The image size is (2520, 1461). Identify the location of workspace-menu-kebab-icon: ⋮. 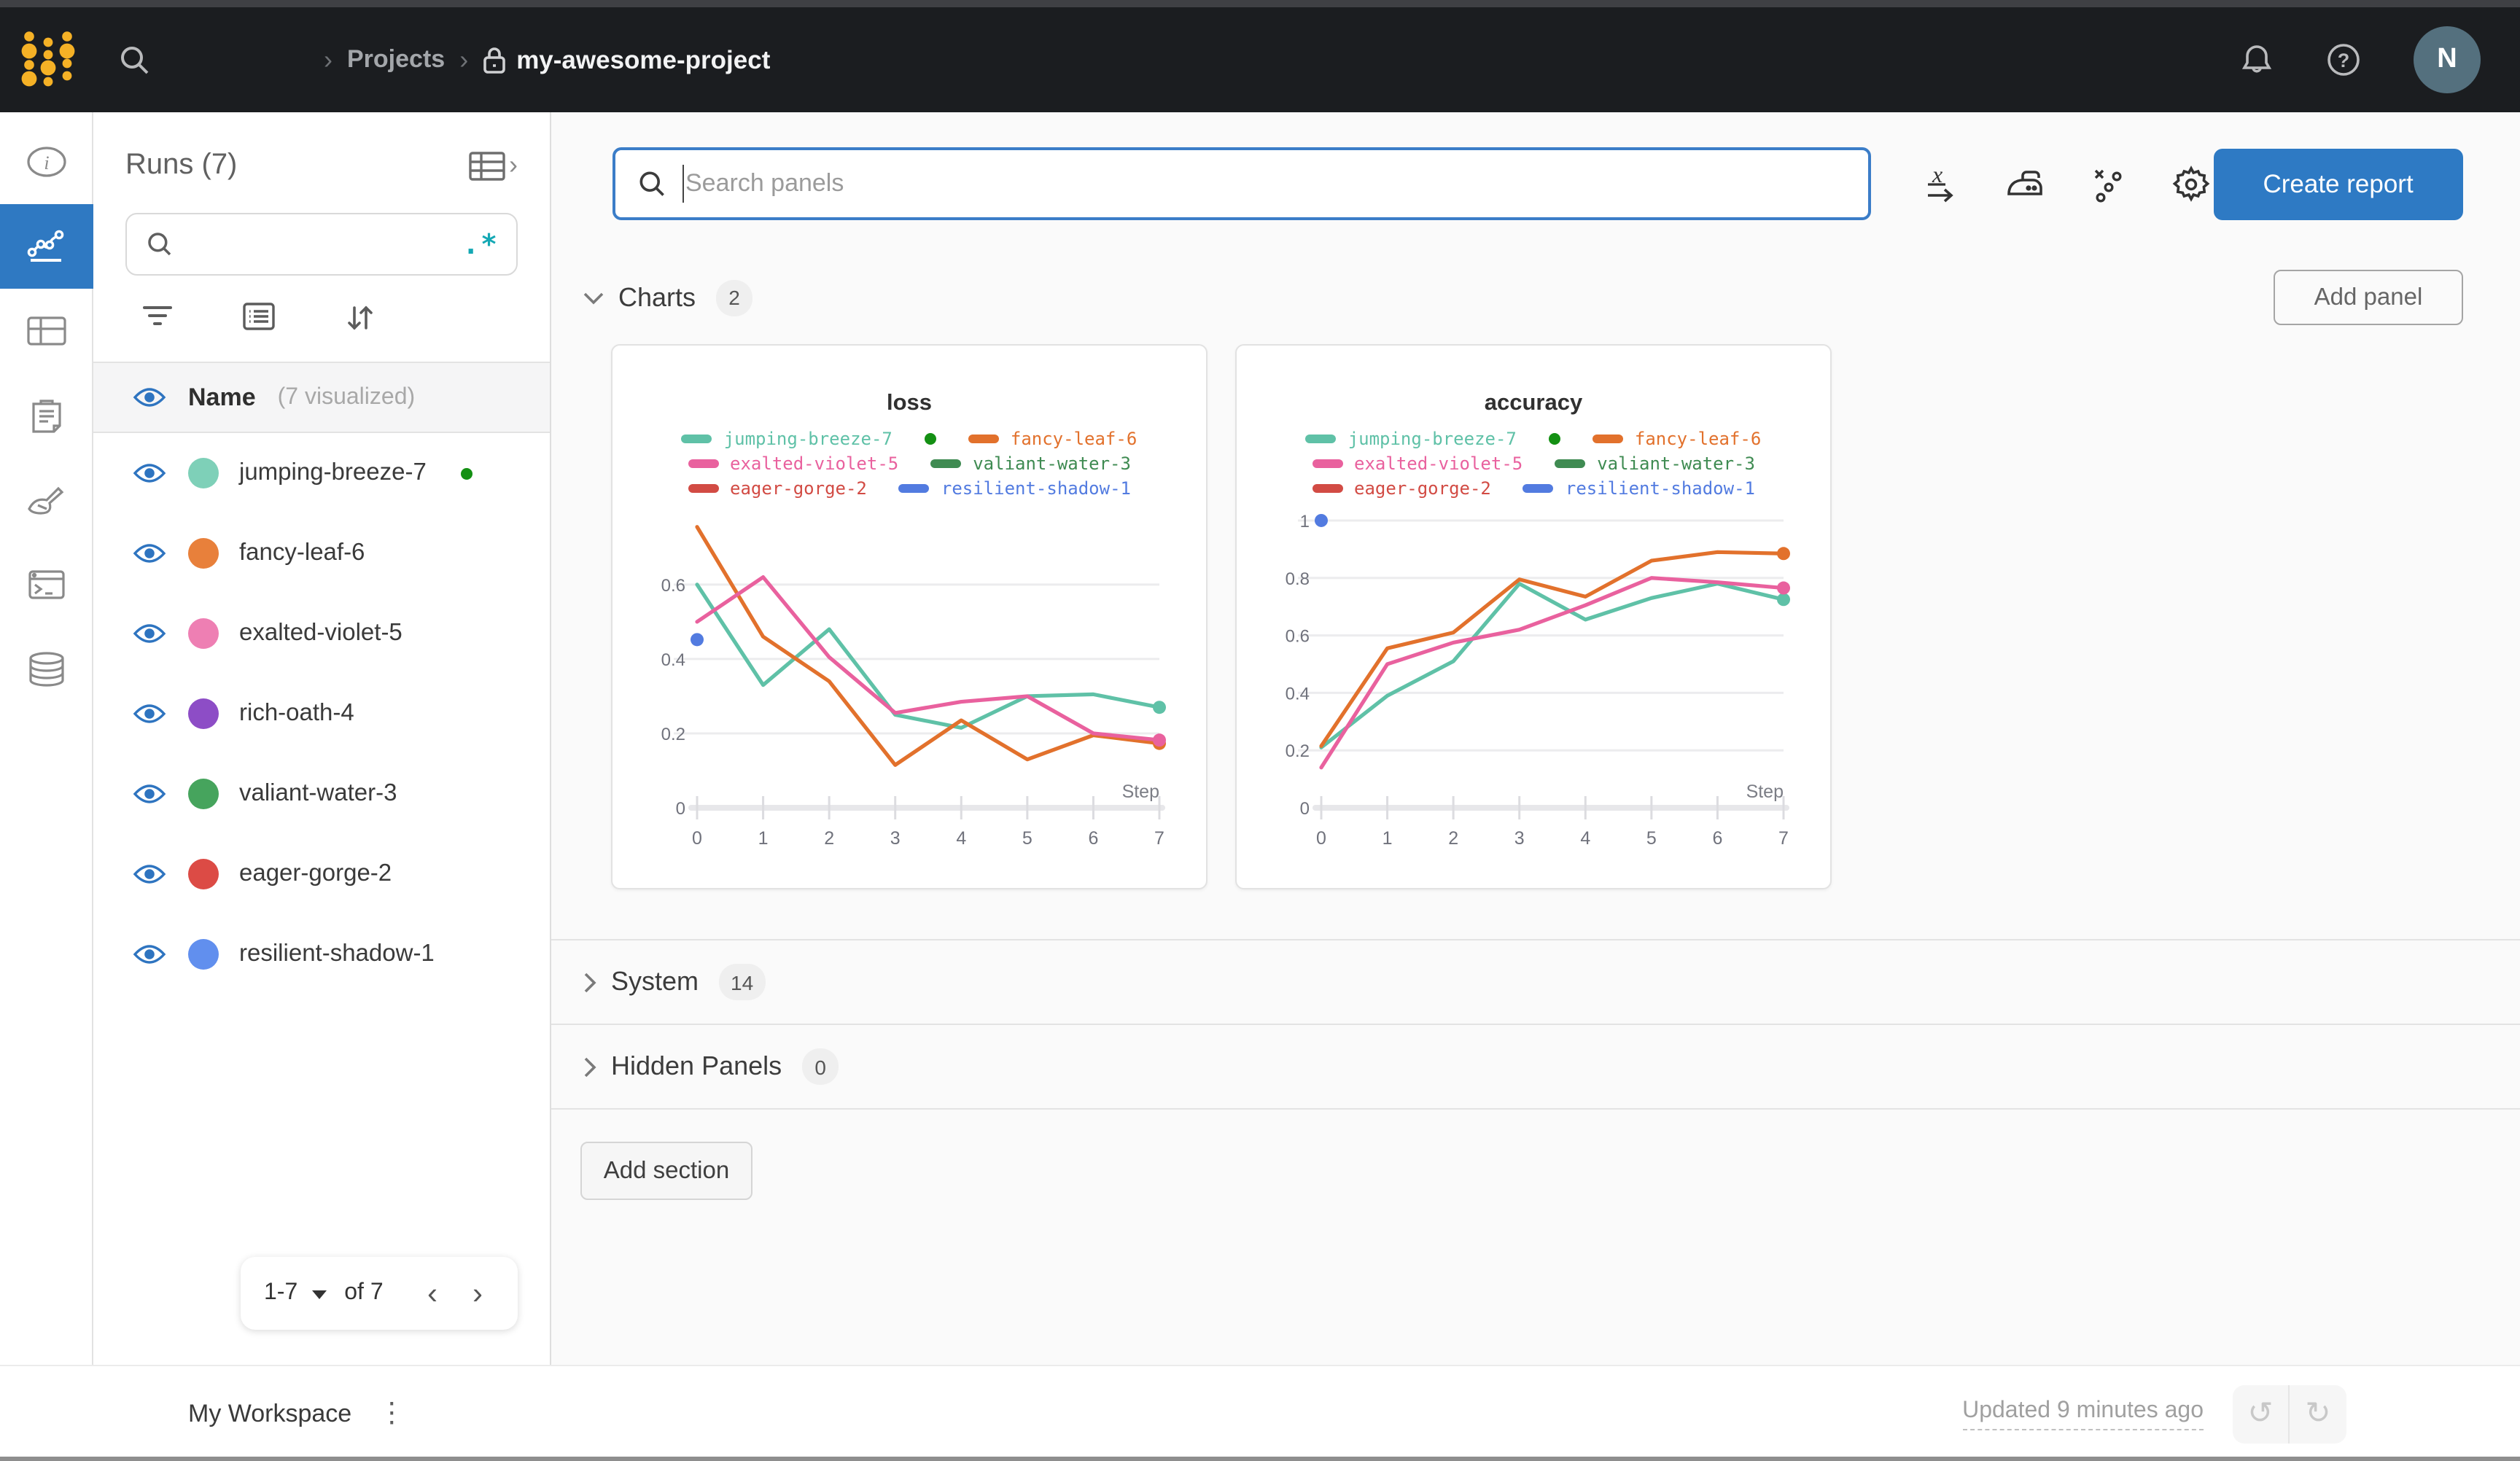
(392, 1413).